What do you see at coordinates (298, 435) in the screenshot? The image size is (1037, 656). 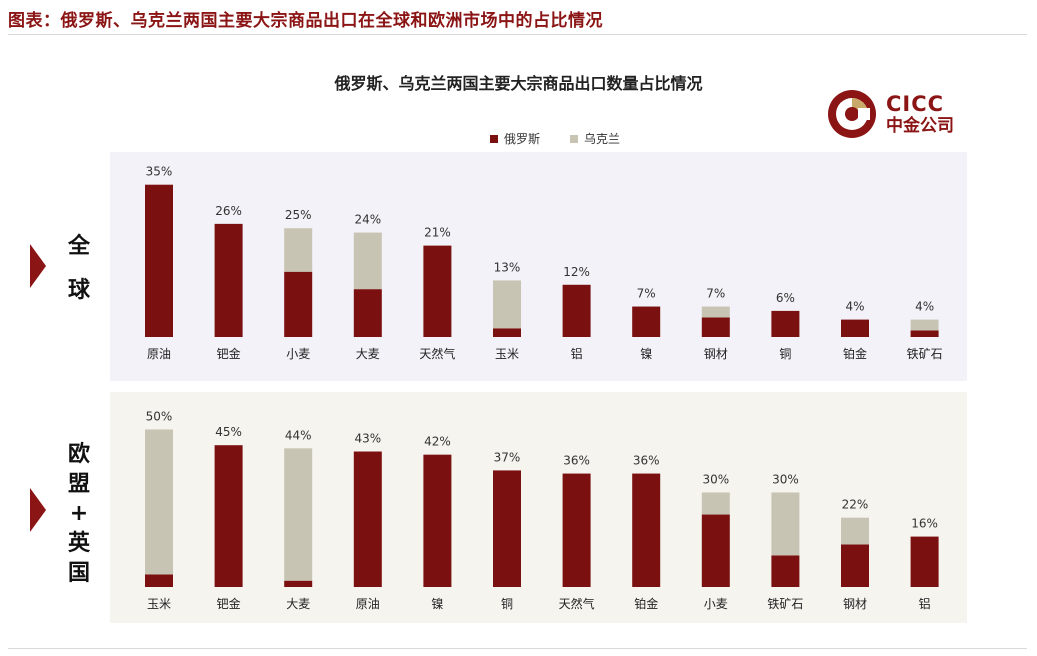 I see `value-label-eu-2: 44%` at bounding box center [298, 435].